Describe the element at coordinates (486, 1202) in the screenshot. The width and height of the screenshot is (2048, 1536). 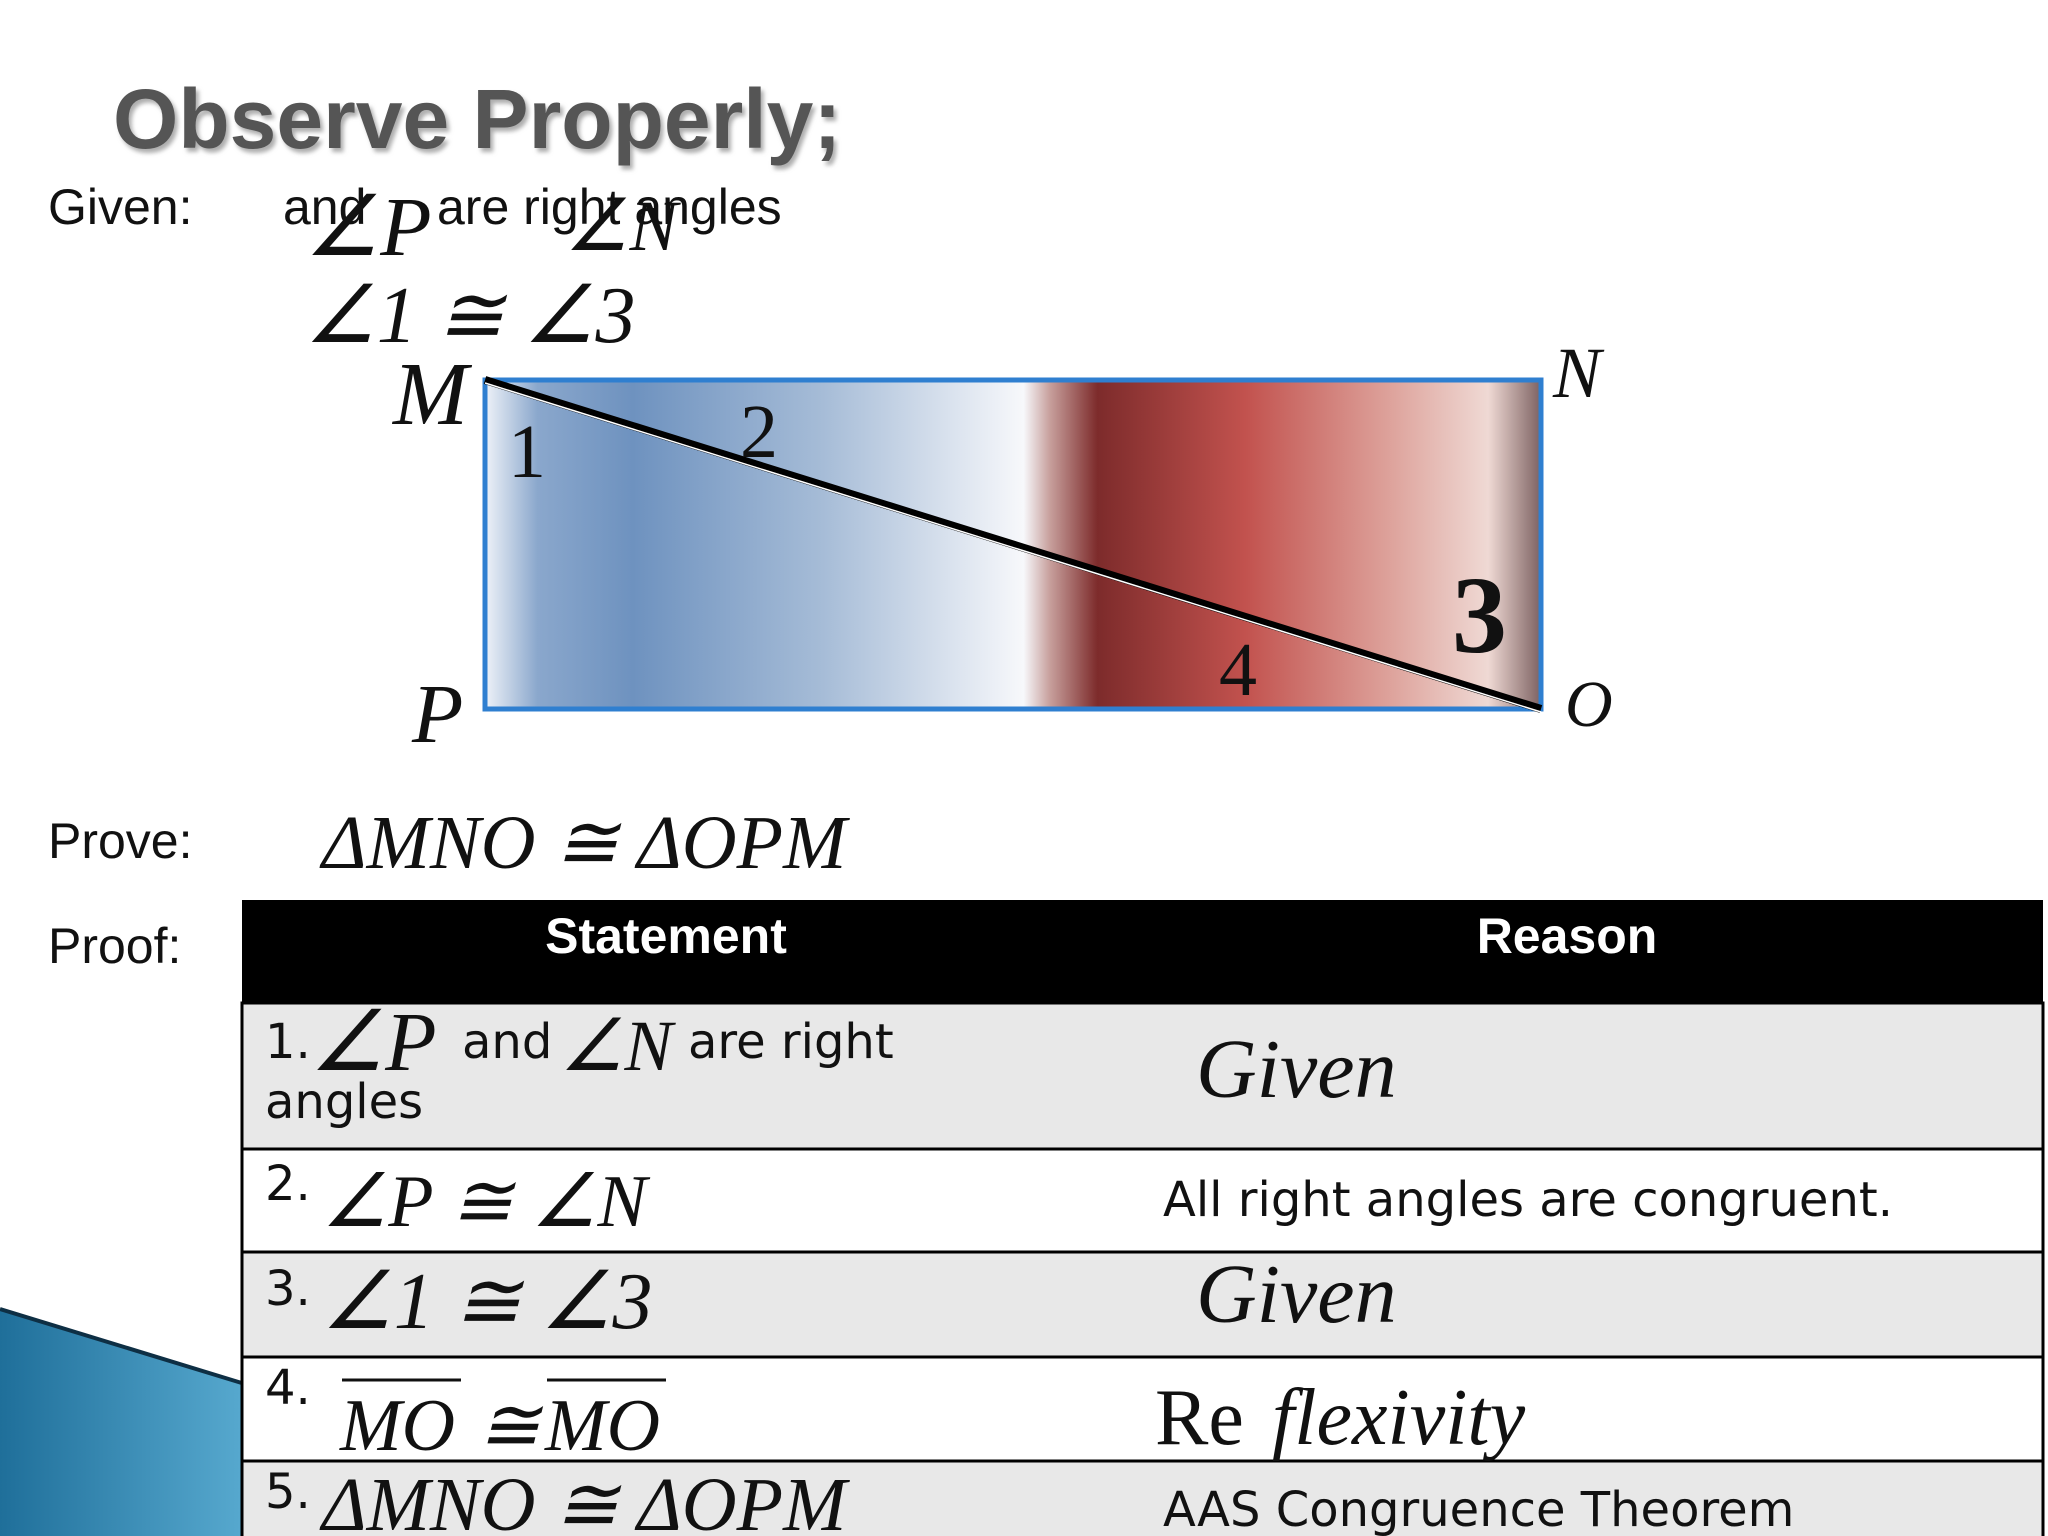
I see `statement: ∠P ≅ ∠N` at that location.